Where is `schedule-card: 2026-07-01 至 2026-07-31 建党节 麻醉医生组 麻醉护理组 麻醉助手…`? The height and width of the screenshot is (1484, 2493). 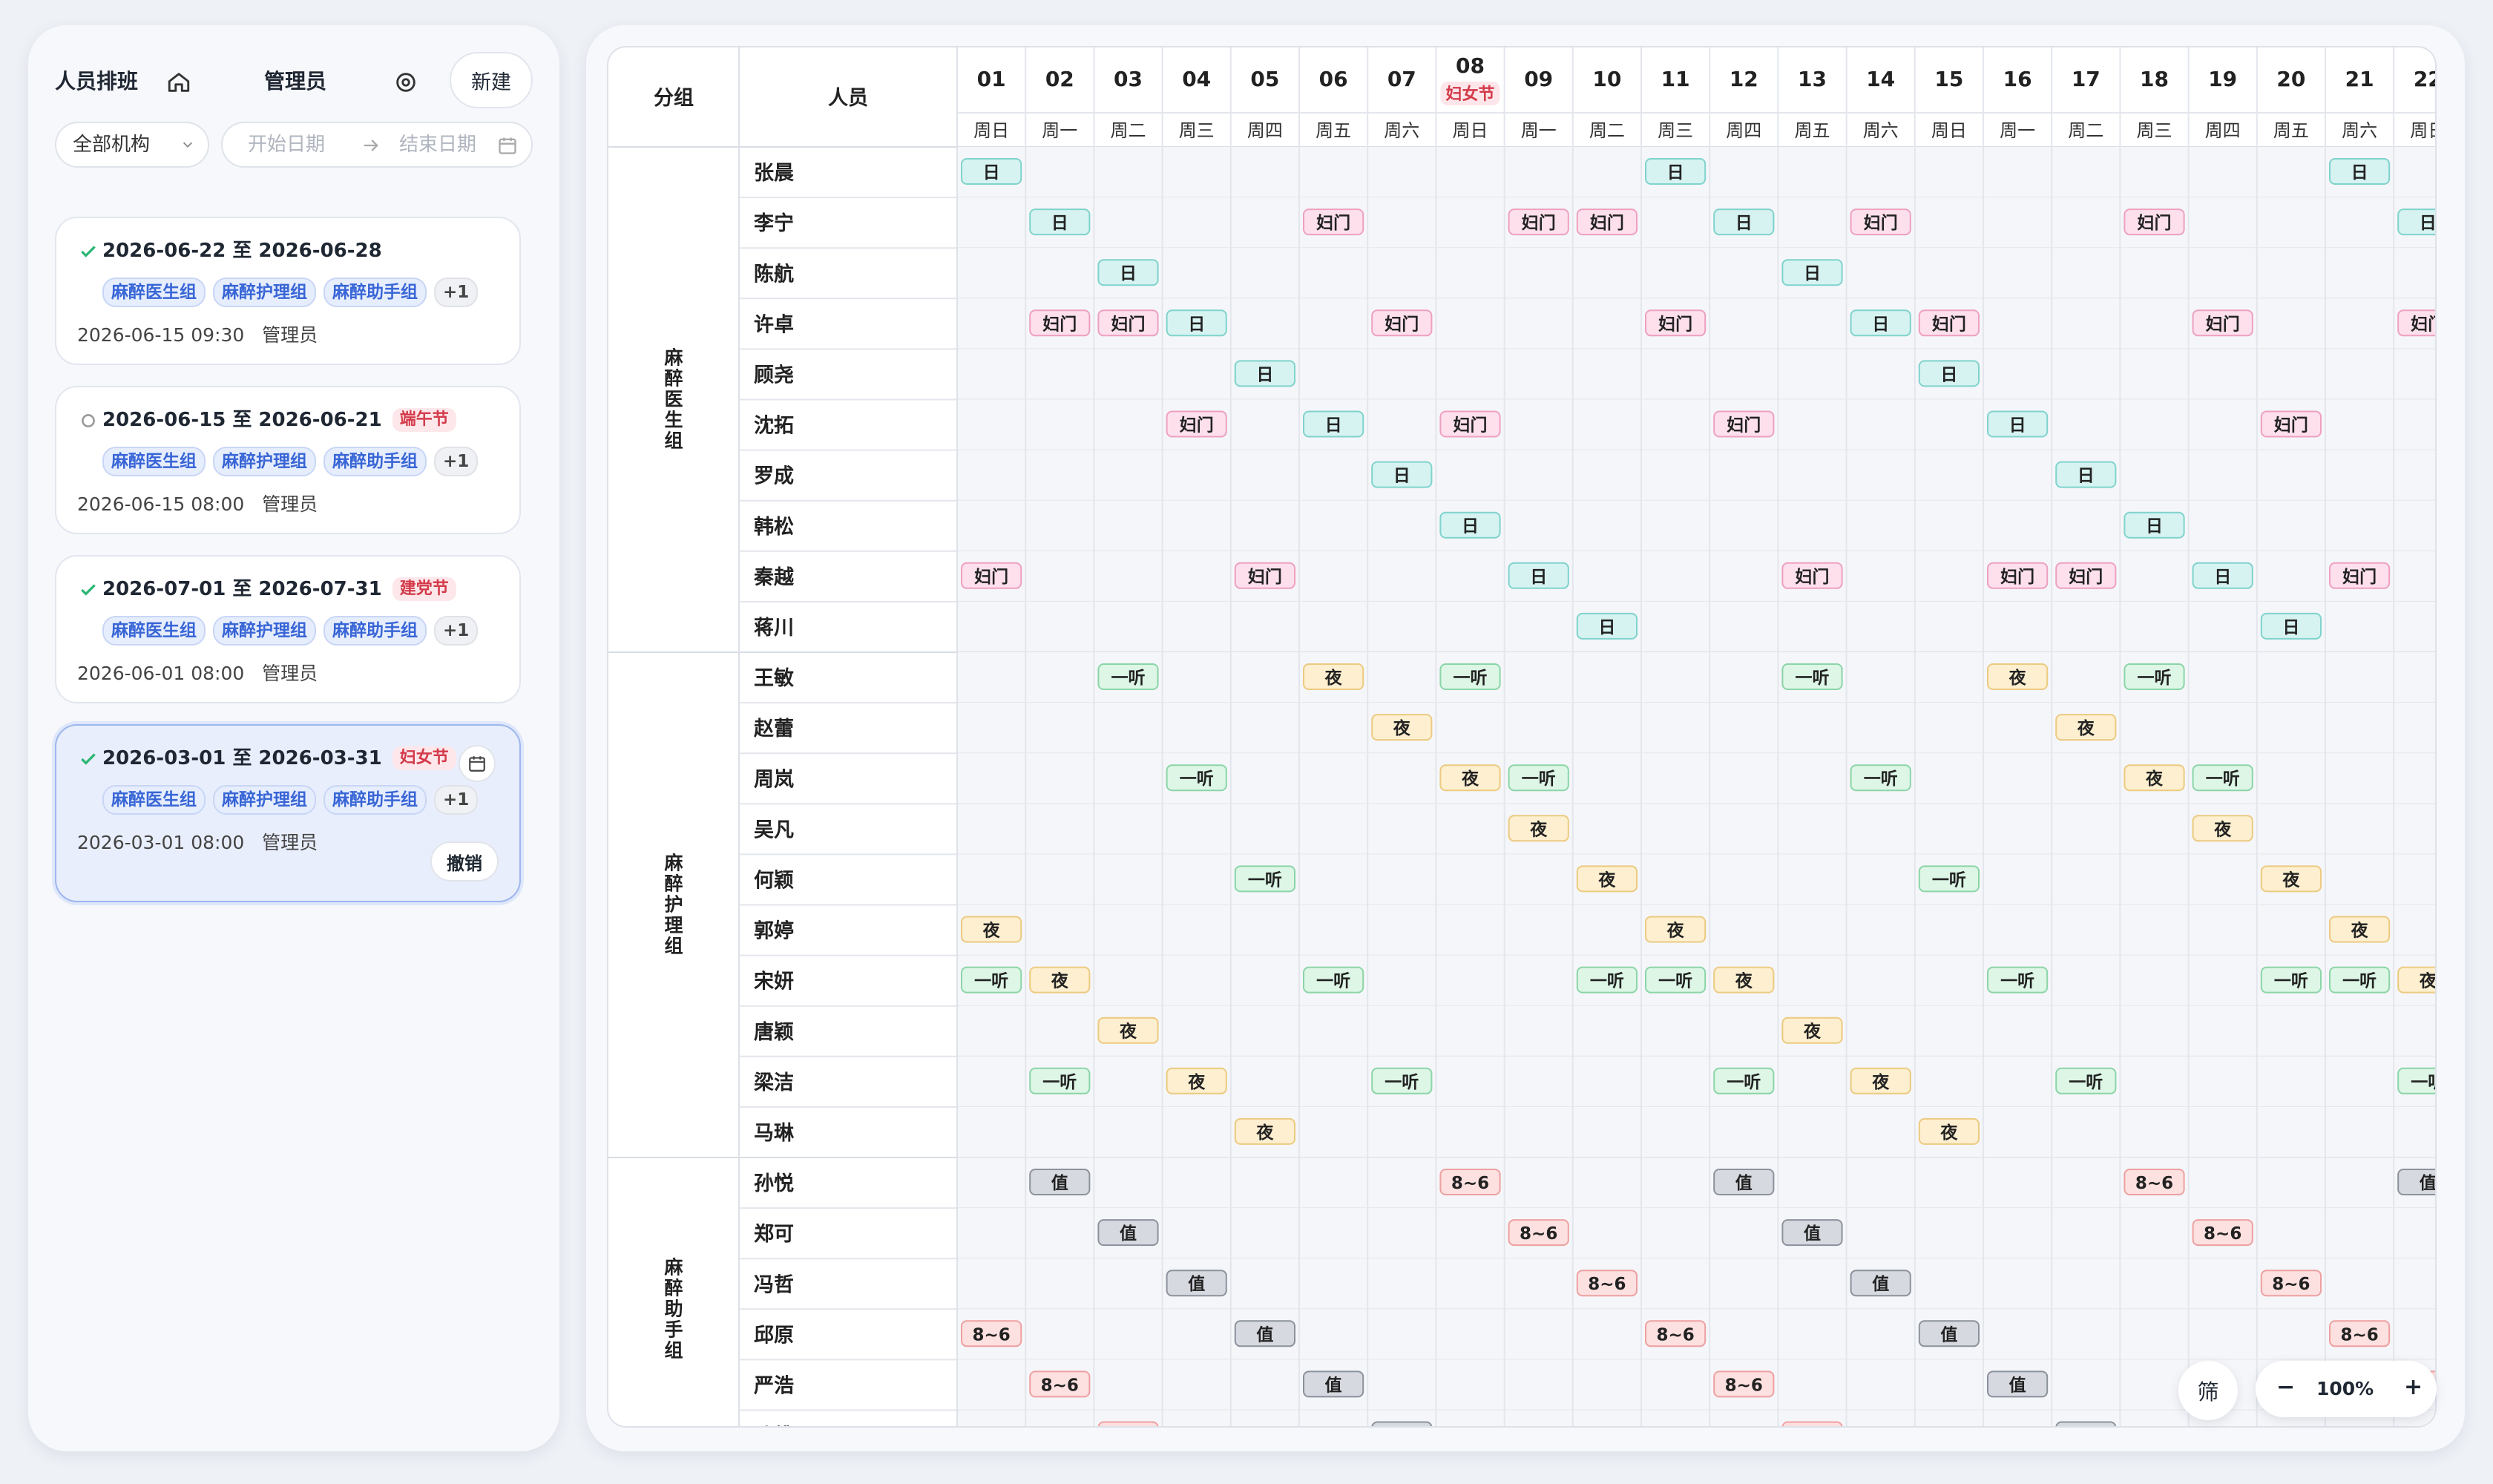
schedule-card: 2026-07-01 至 2026-07-31 建党节 麻醉医生组 麻醉护理组 麻醉助手… is located at coordinates (288, 629).